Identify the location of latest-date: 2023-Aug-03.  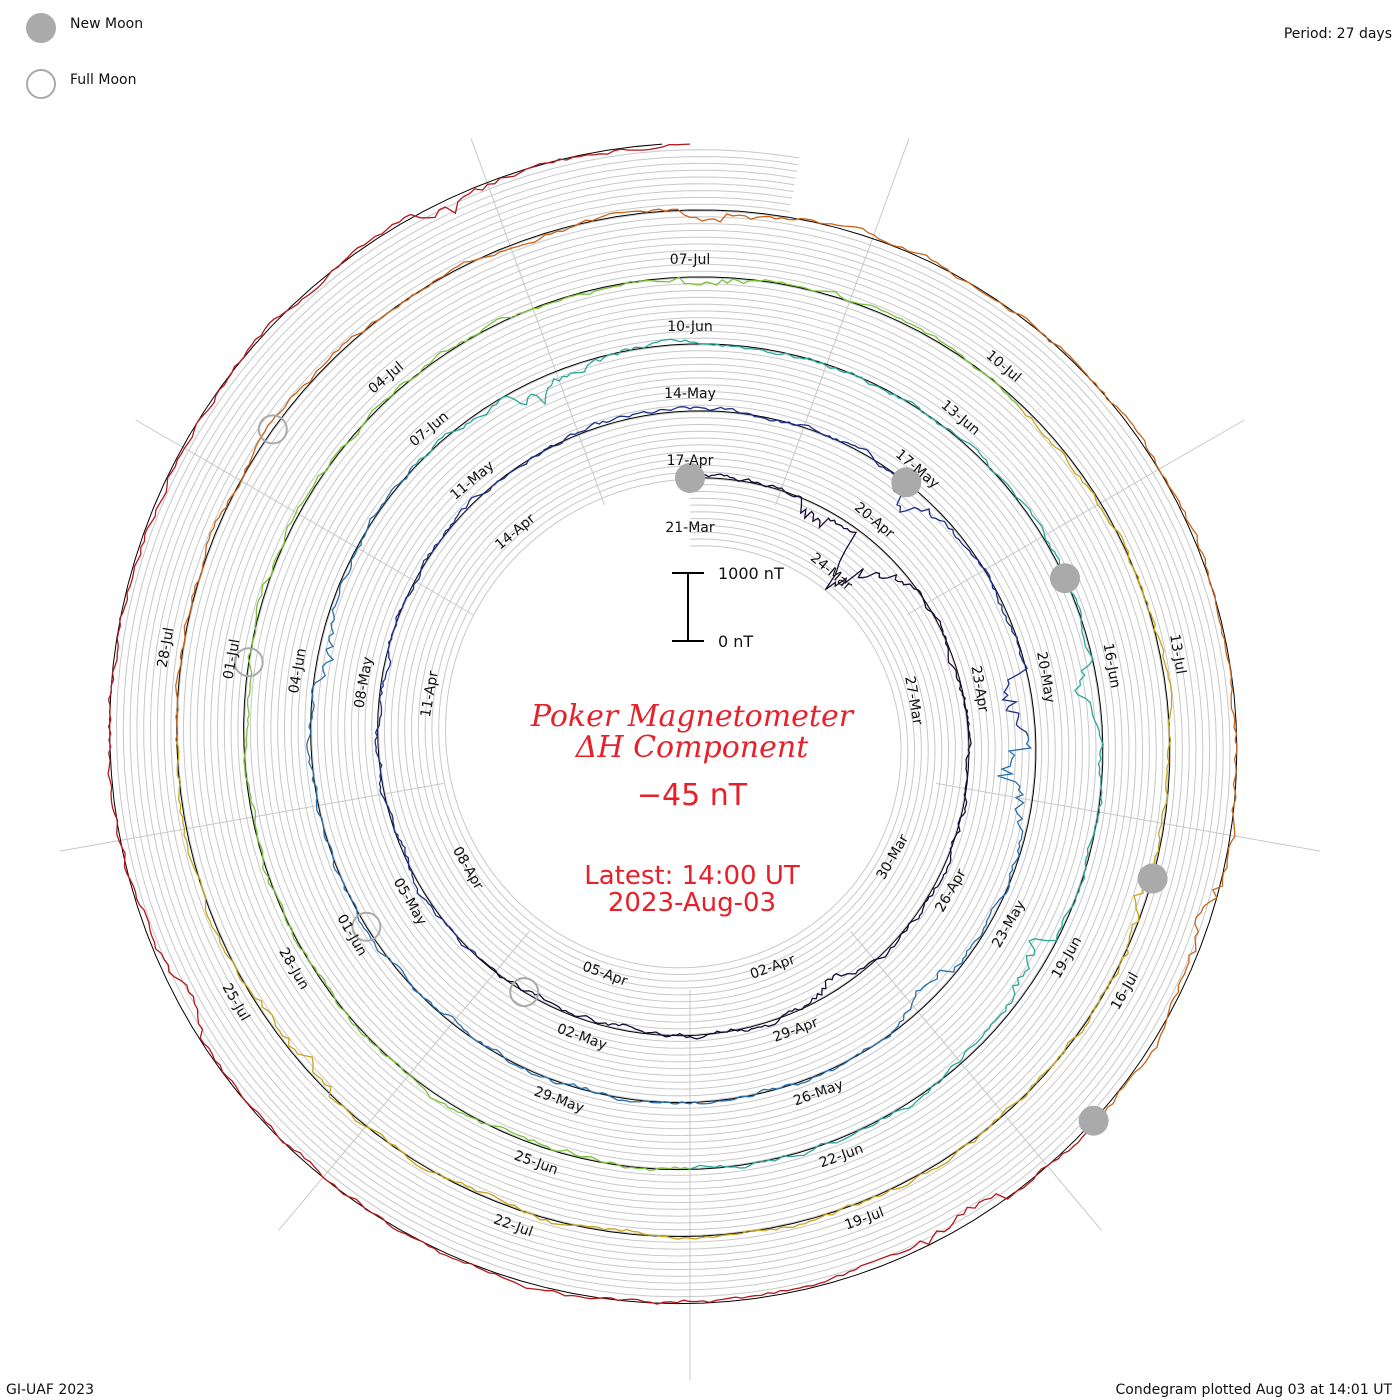
(692, 903).